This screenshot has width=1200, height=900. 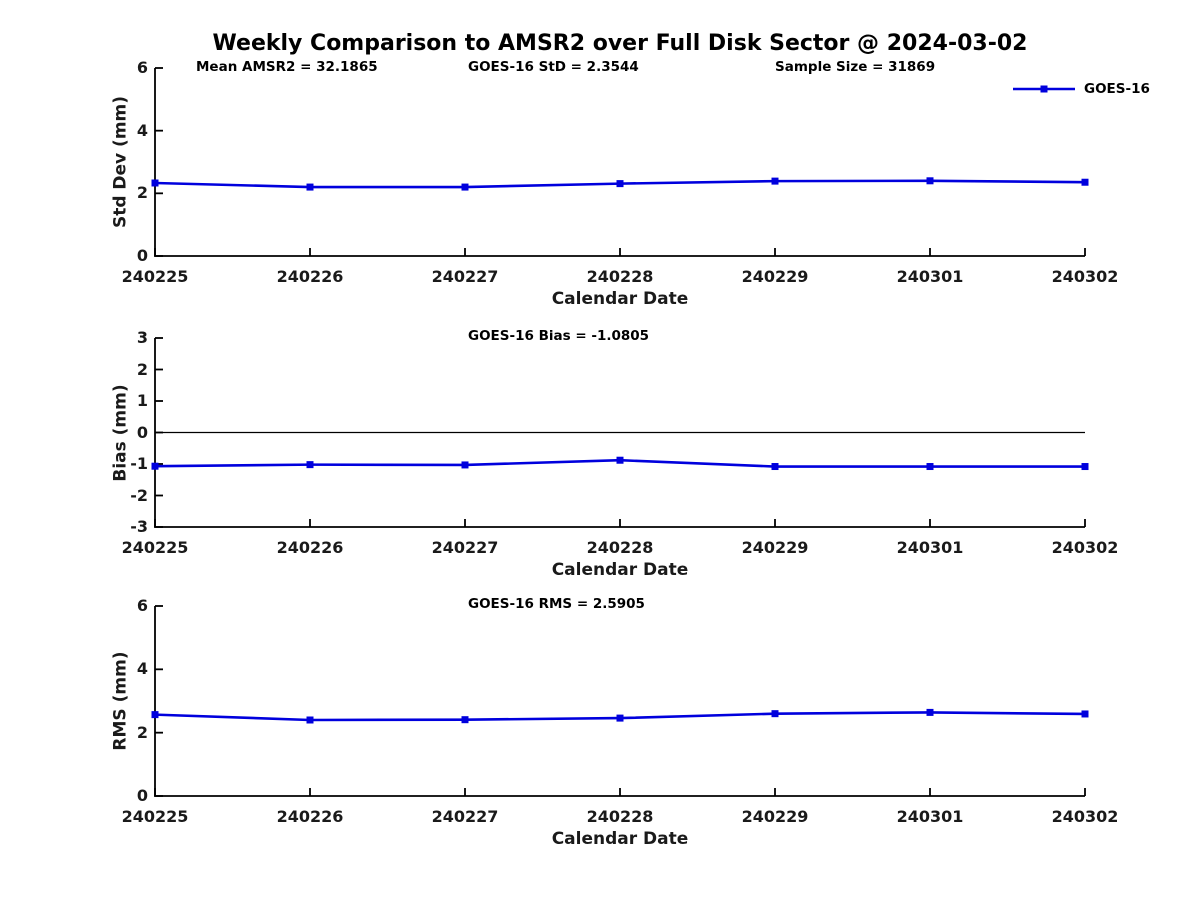 What do you see at coordinates (155, 816) in the screenshot?
I see `rms-x-tick-label: 240225` at bounding box center [155, 816].